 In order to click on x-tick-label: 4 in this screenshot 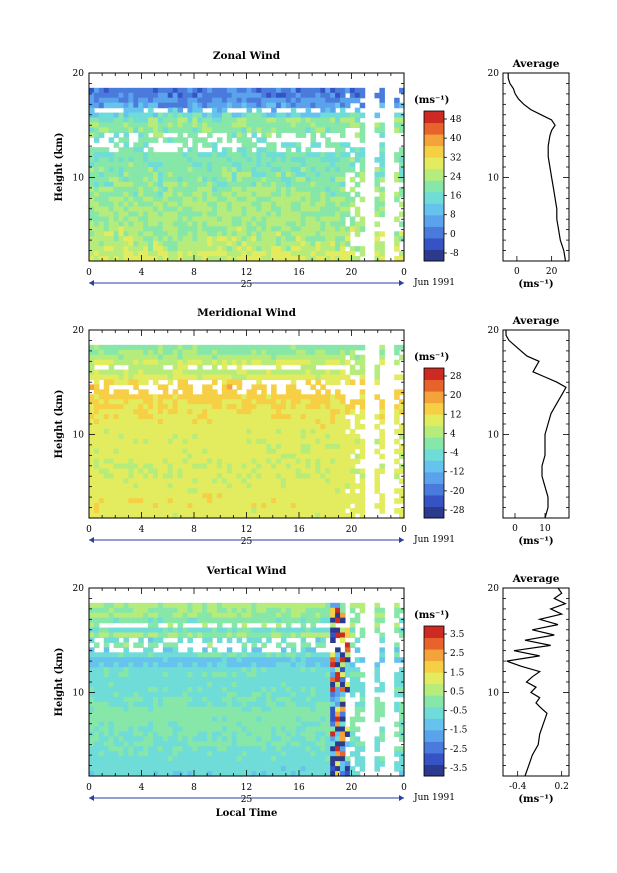, I will do `click(142, 530)`.